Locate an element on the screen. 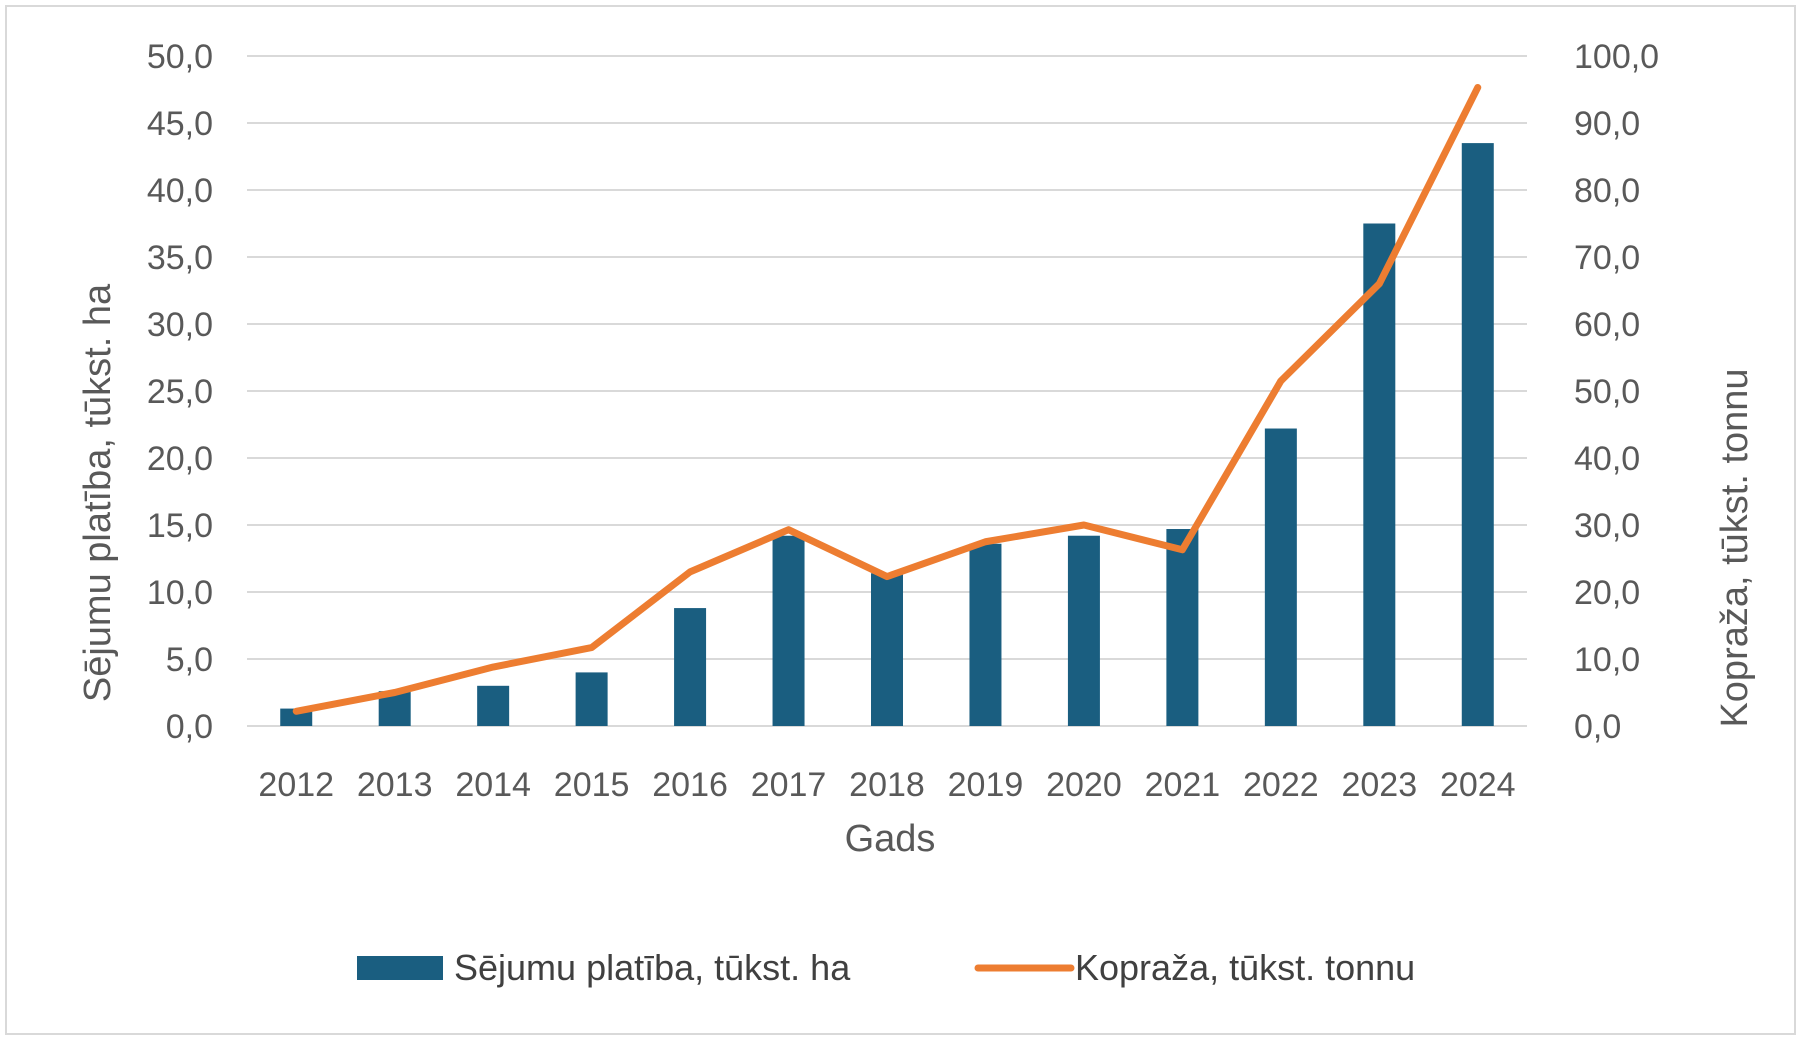 Image resolution: width=1801 pixels, height=1040 pixels. right-tick-label: 0,0 is located at coordinates (1597, 727).